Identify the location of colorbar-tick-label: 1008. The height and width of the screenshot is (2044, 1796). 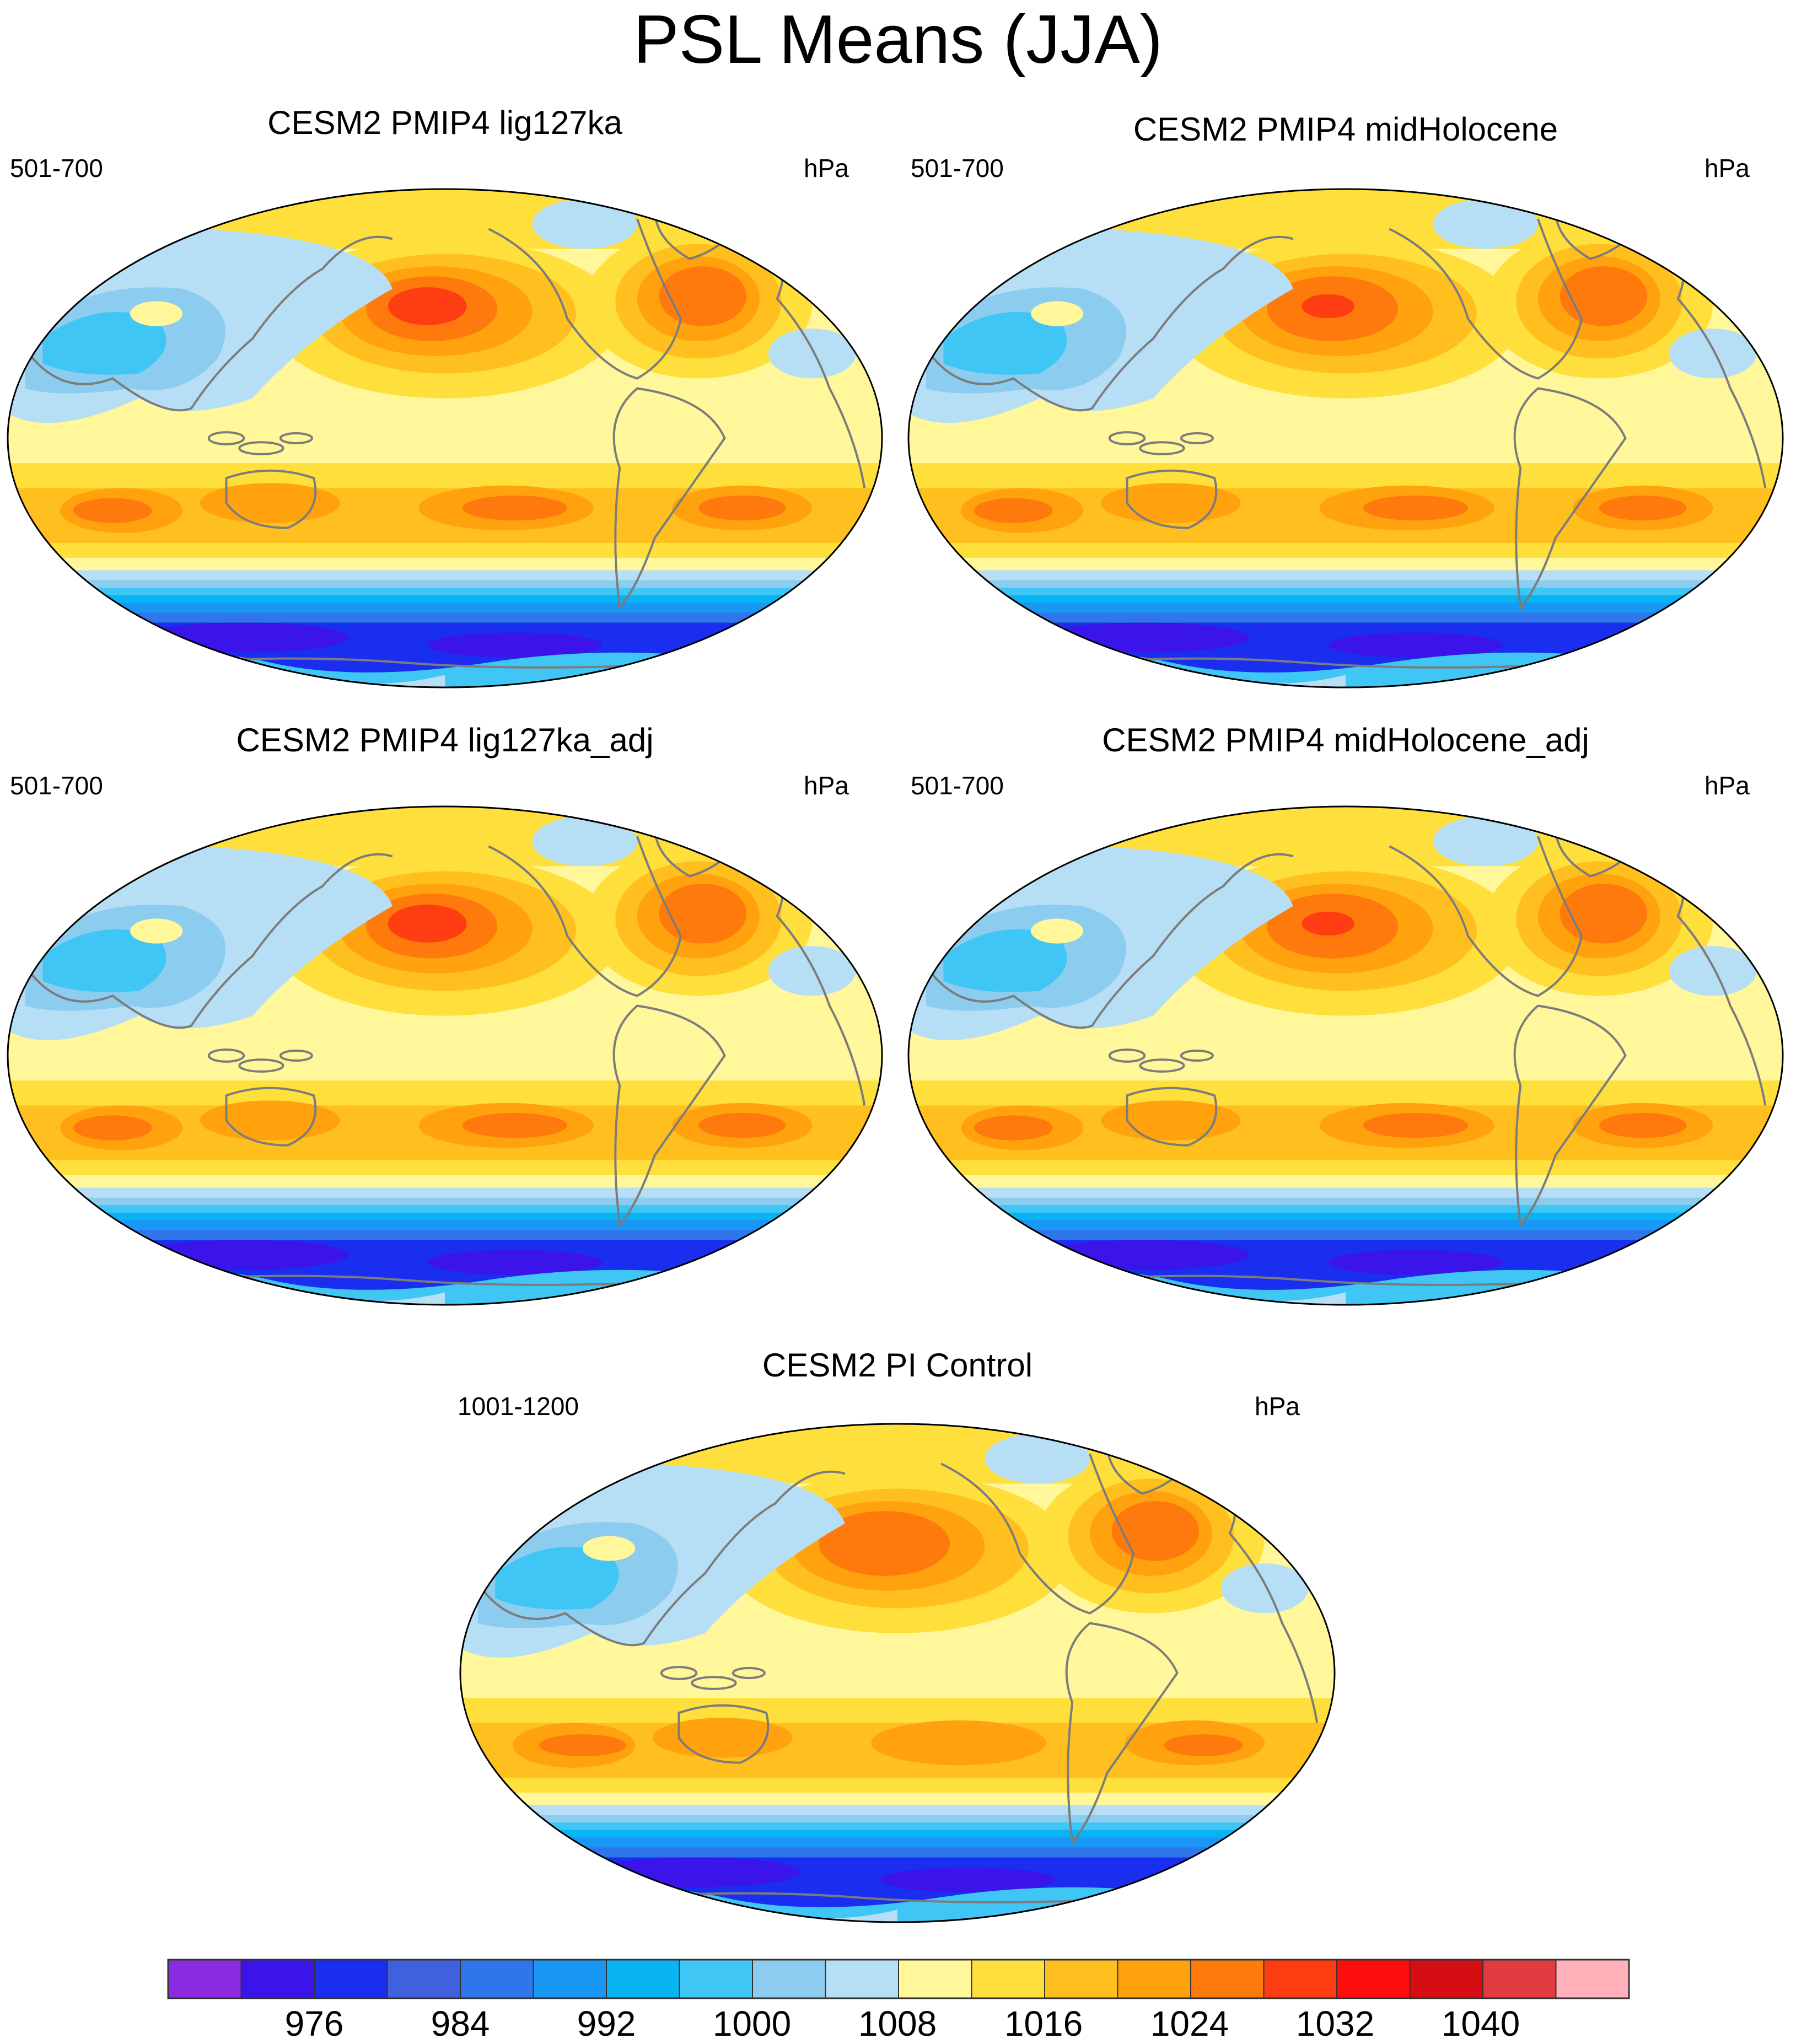
(898, 2024).